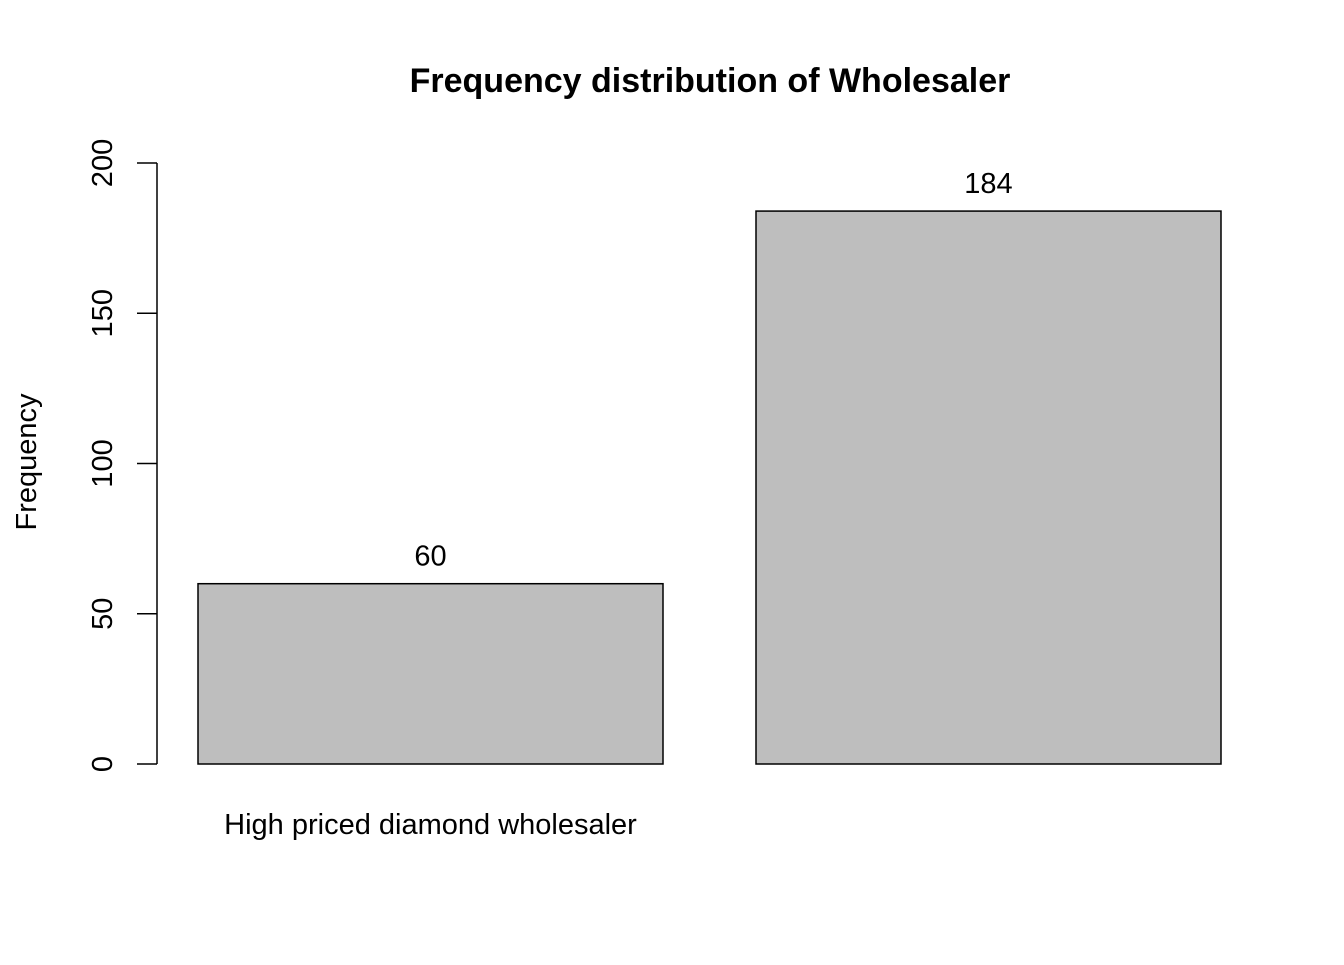  I want to click on y-tick-label: 150, so click(103, 313).